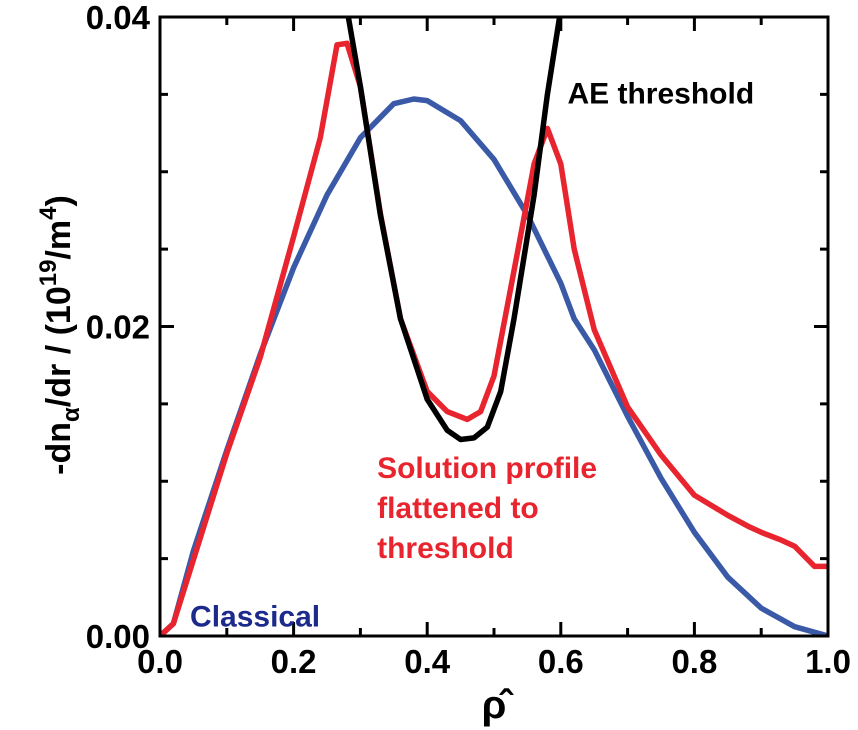 Image resolution: width=858 pixels, height=730 pixels. What do you see at coordinates (660, 94) in the screenshot?
I see `annotation-ae: AE threshold` at bounding box center [660, 94].